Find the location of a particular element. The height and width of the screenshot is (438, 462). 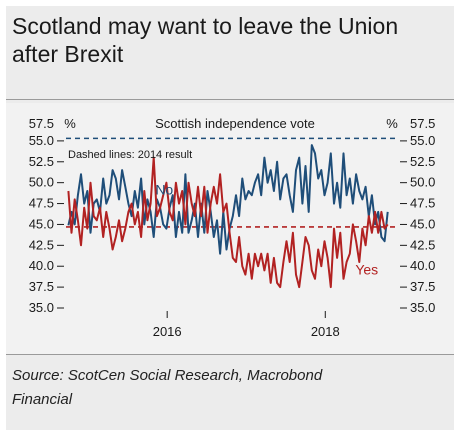

left-y-axis: 35.0 37.5 40.0 42.5 45.0 47.5 50.0 52.5 55.0 57.5 is located at coordinates (46, 215).